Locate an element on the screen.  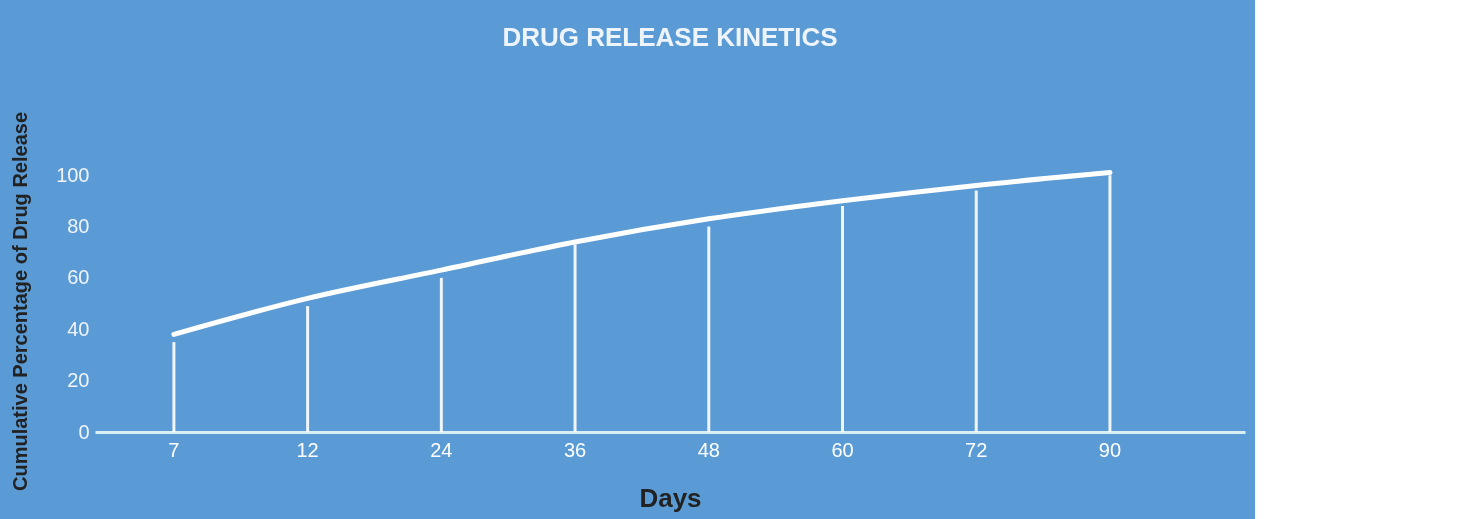
y-tick-label: 60 is located at coordinates (78, 277).